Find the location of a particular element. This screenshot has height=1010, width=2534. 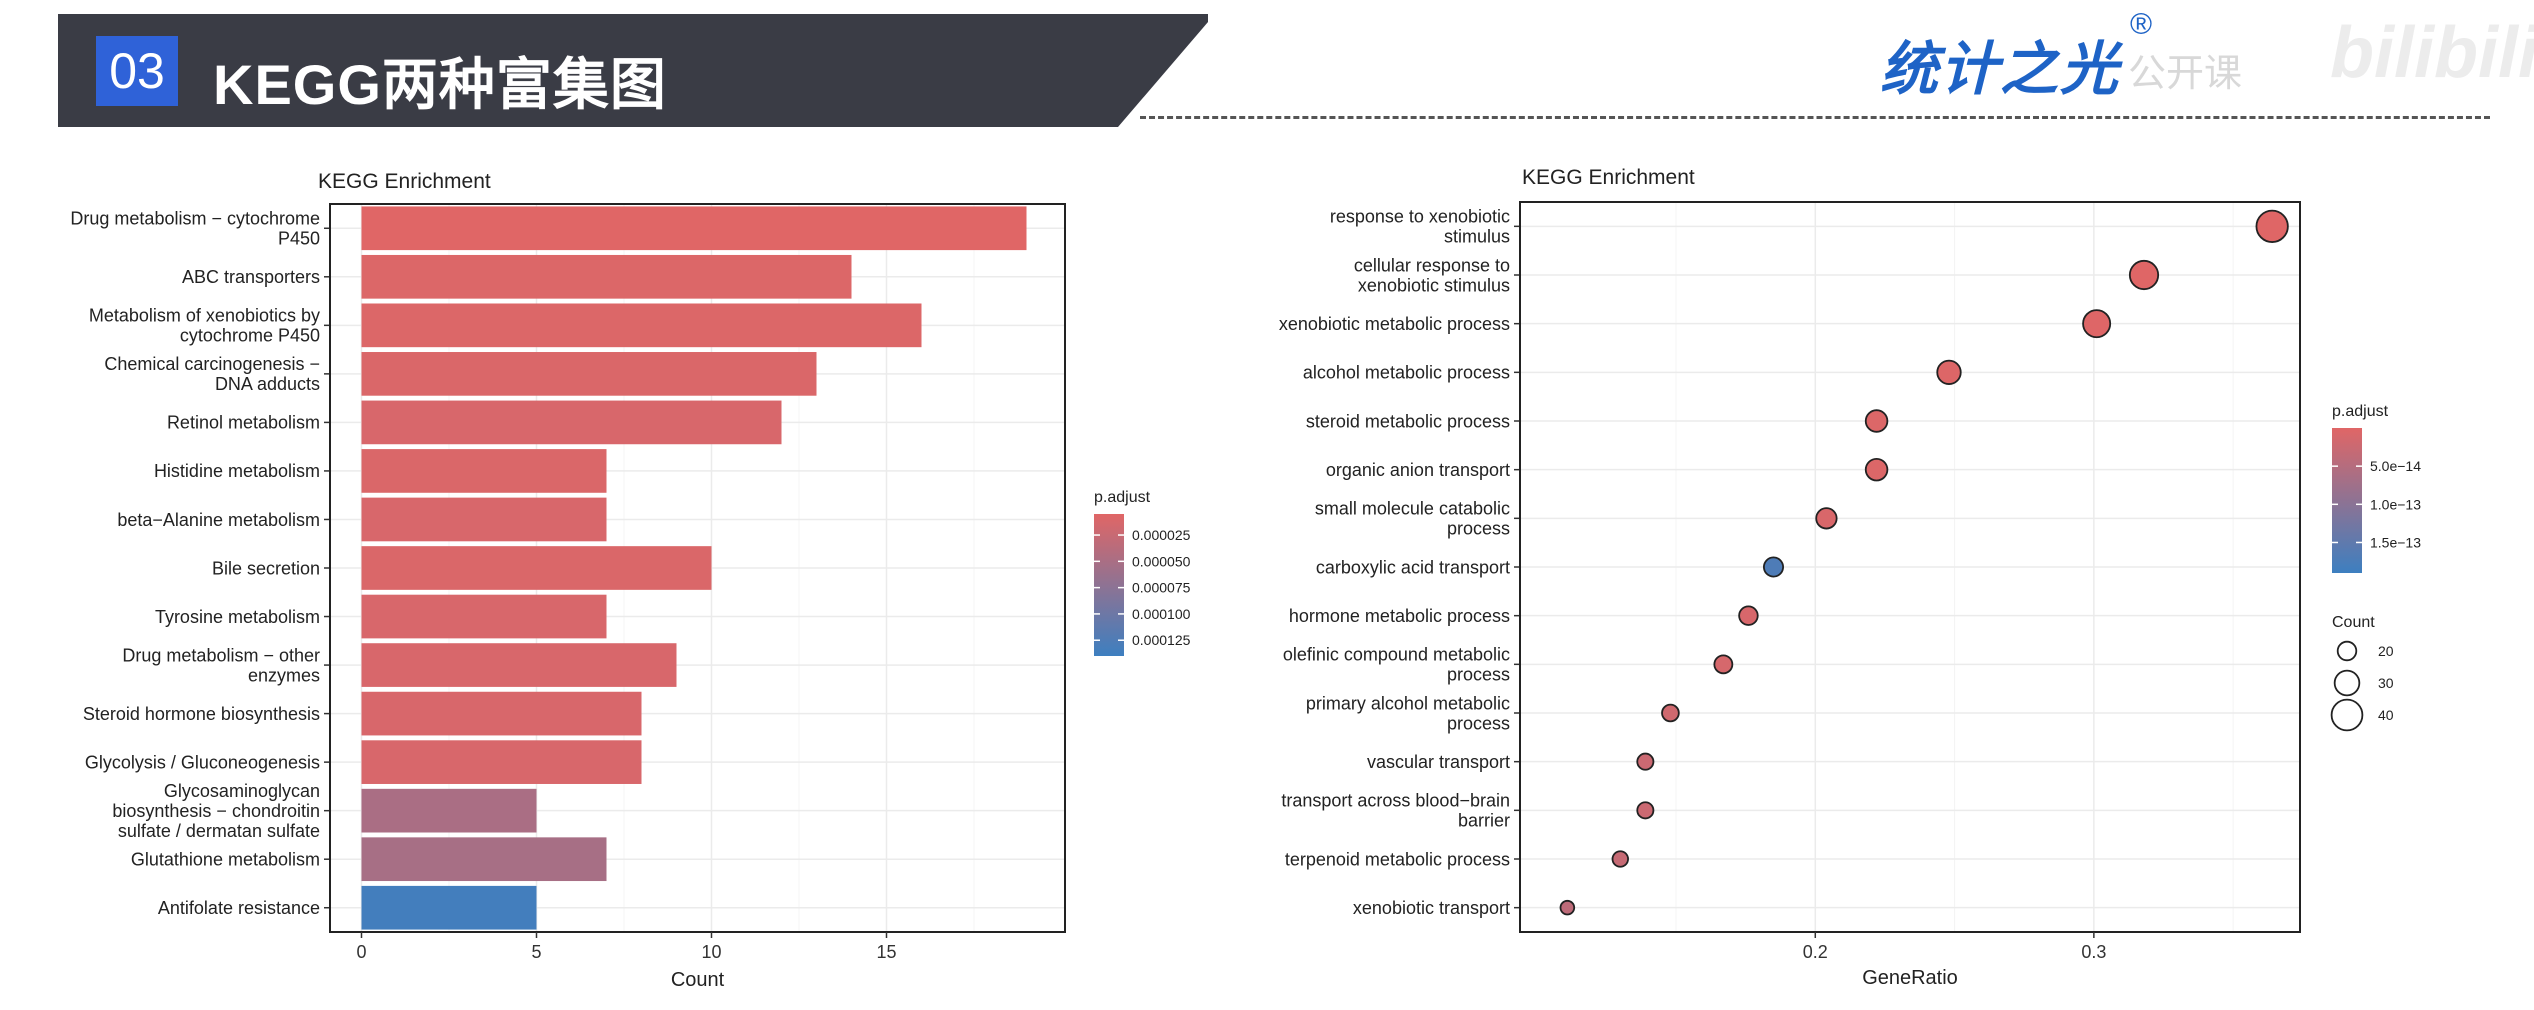

bar-chart-title: KEGG Enrichment is located at coordinates (404, 181).